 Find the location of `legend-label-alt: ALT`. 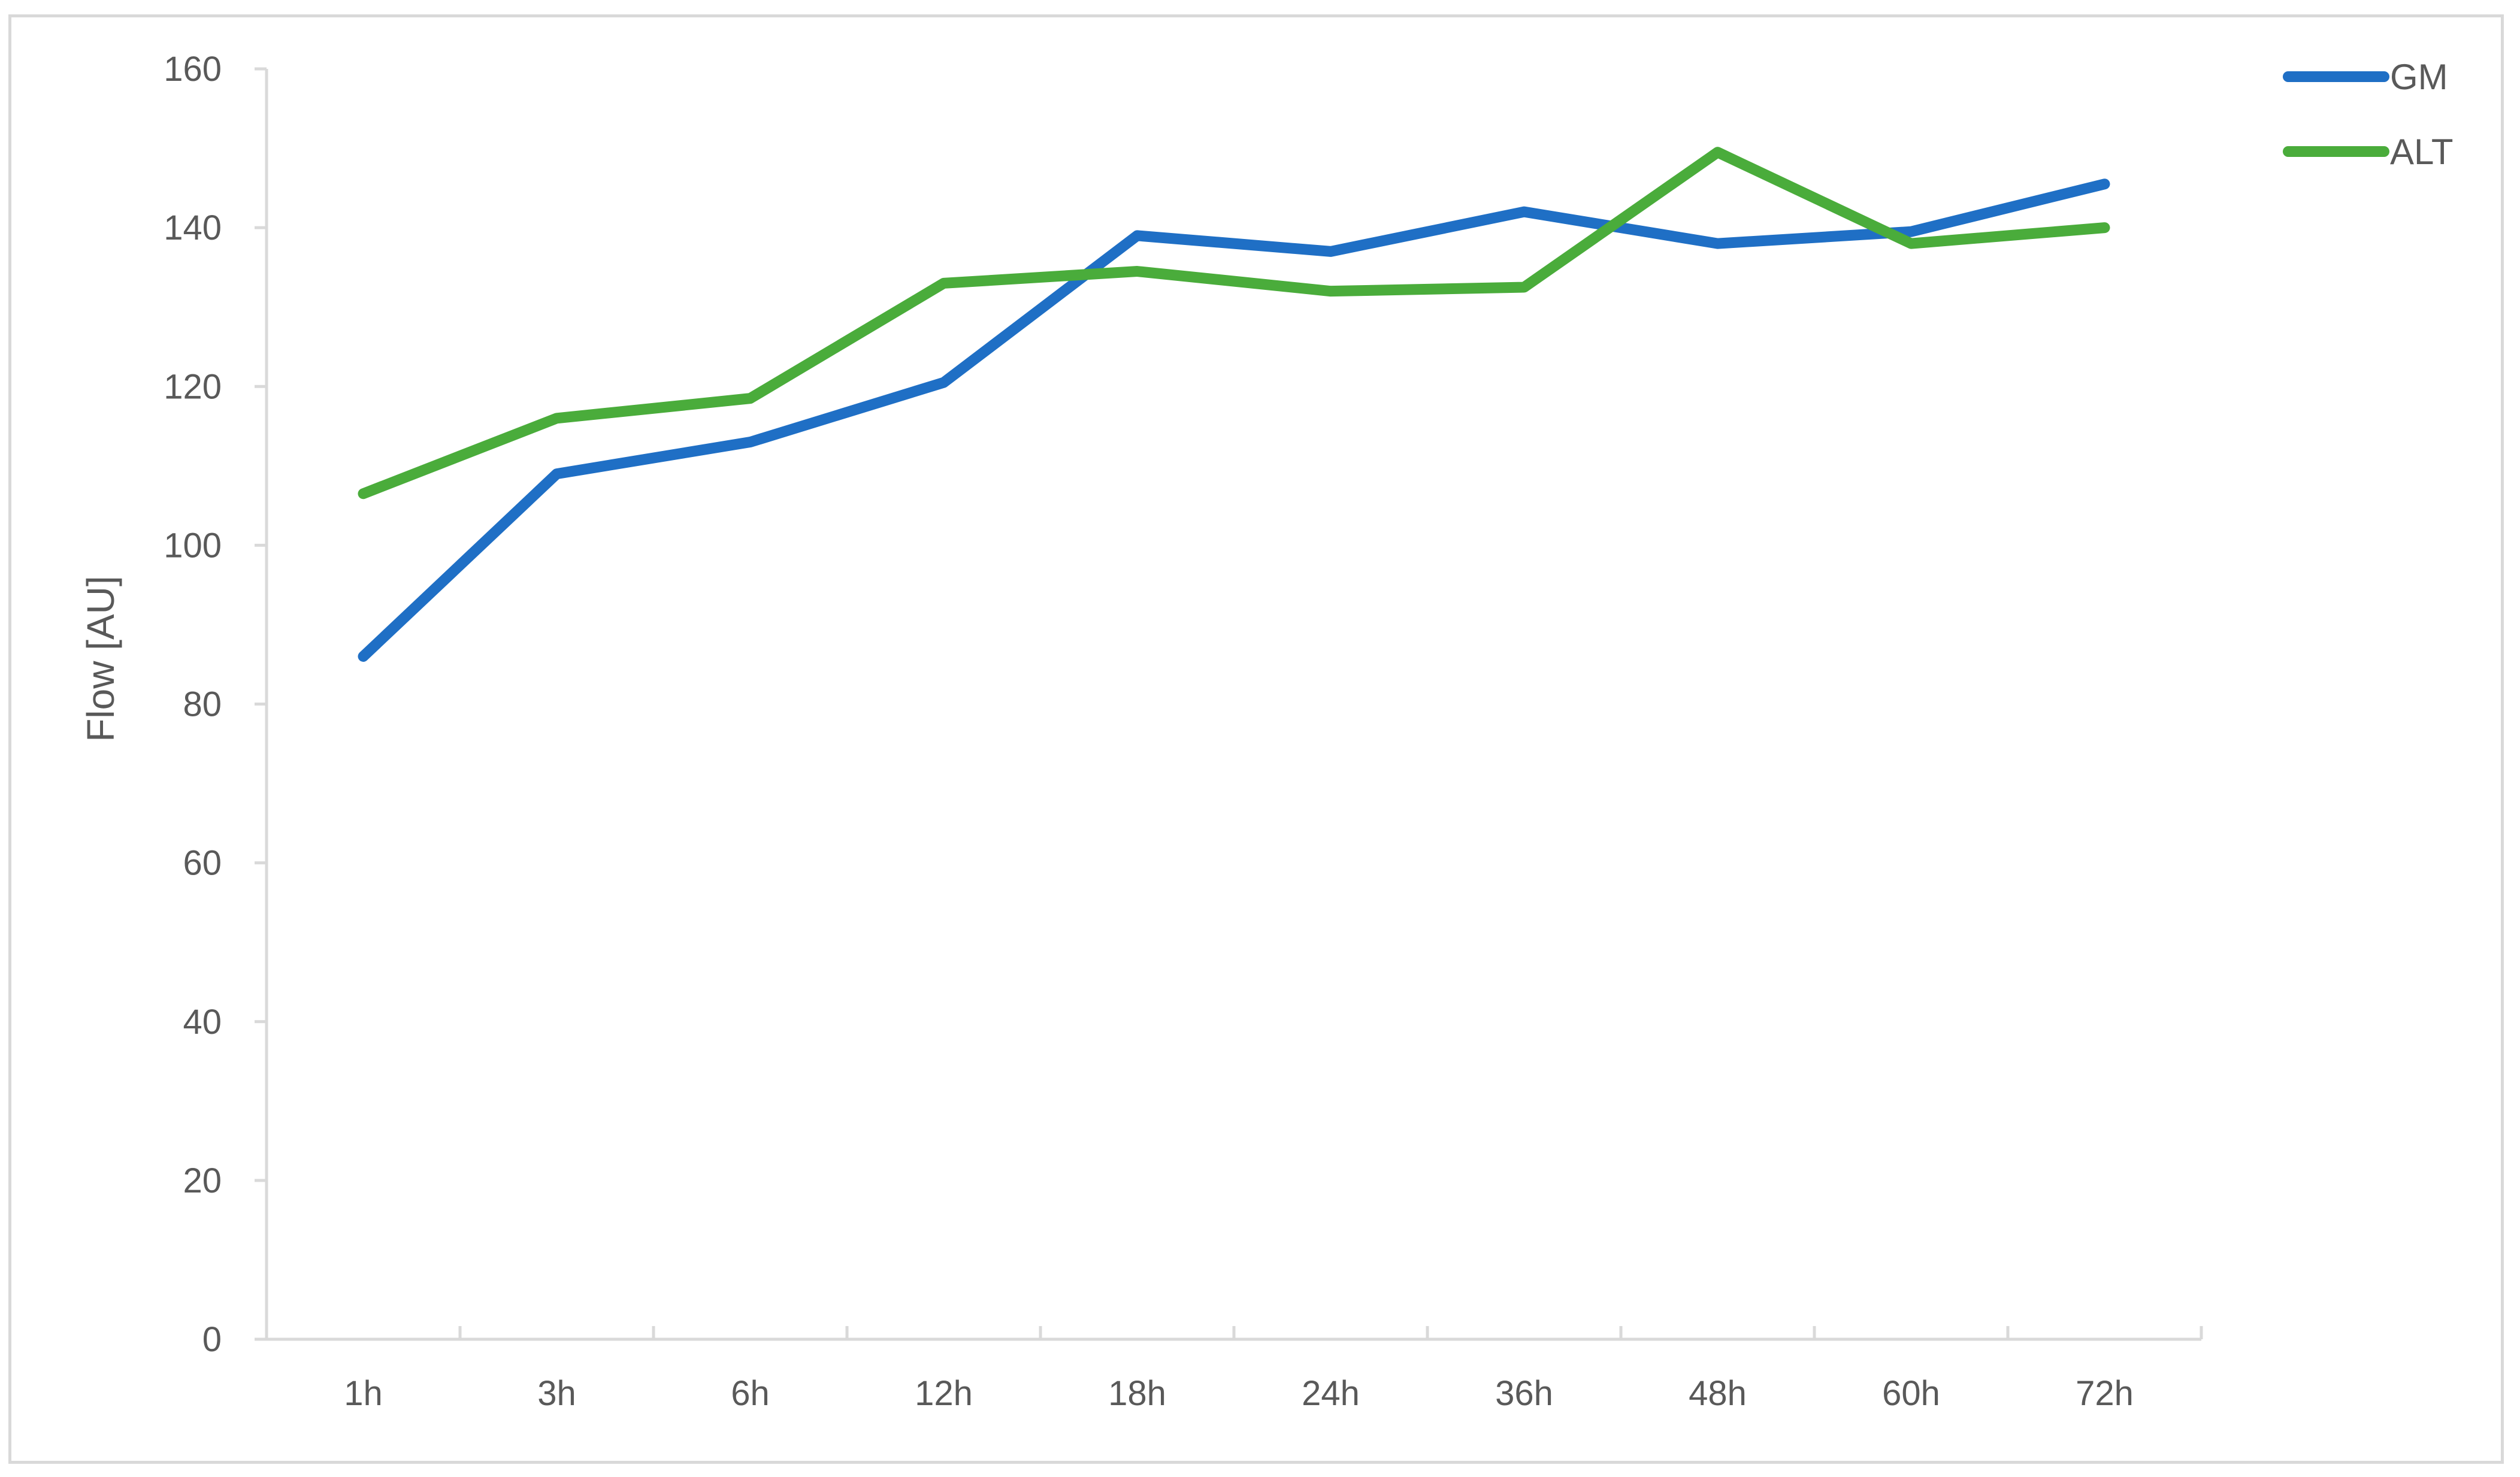

legend-label-alt: ALT is located at coordinates (2422, 152).